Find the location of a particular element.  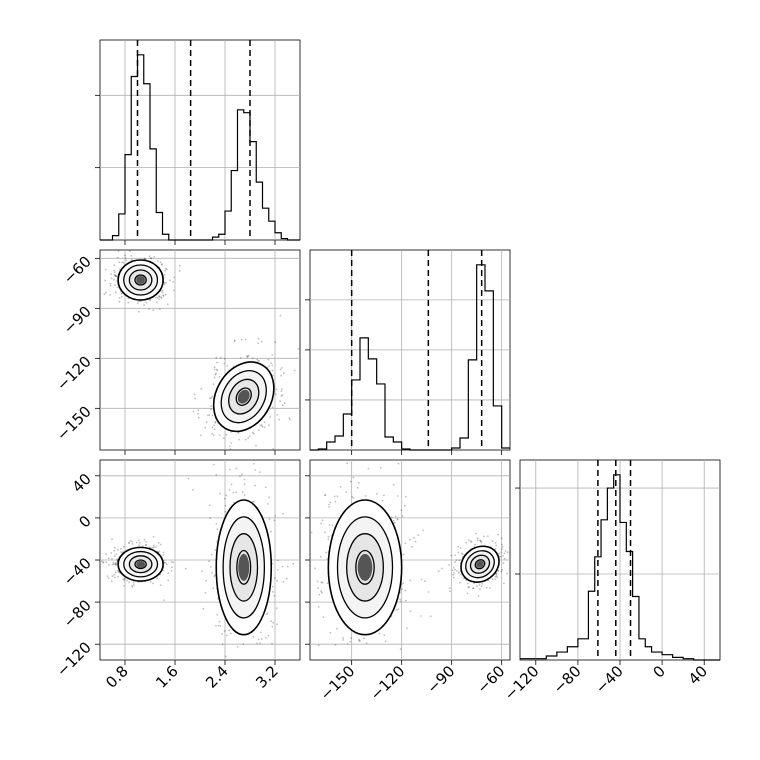

x-tick-label: 2.4 is located at coordinates (217, 677).